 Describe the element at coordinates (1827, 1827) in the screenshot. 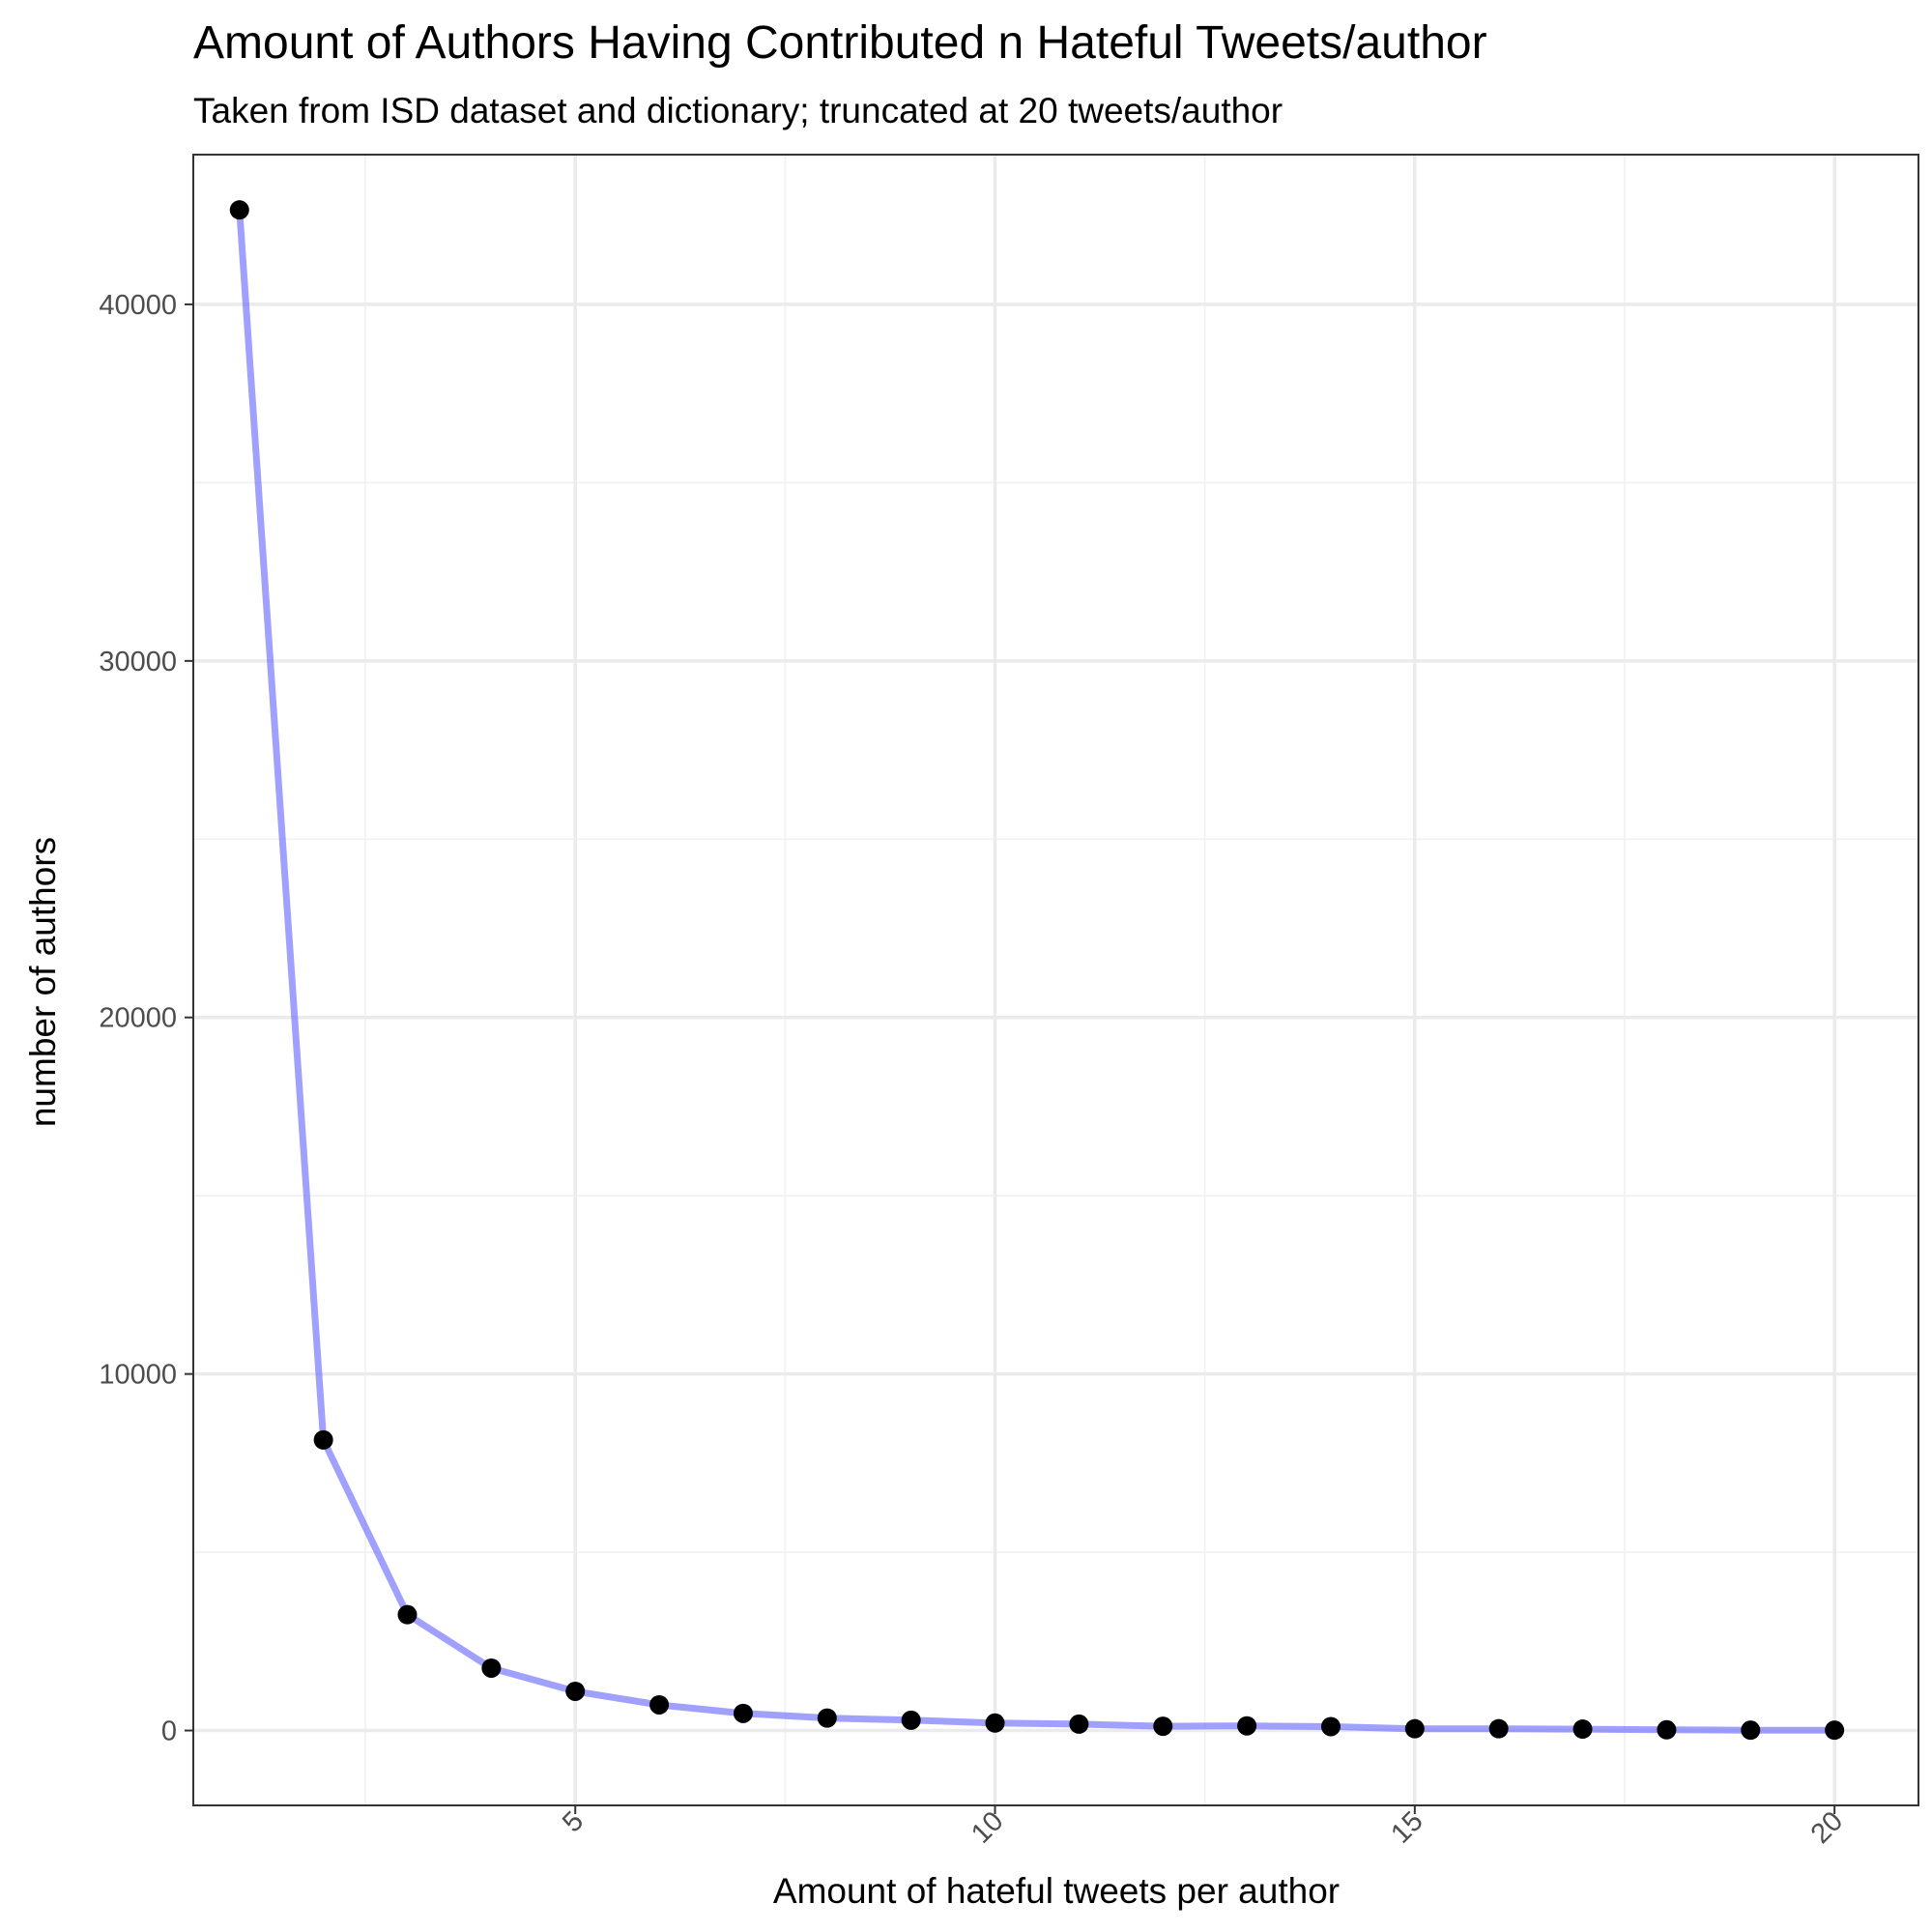

I see `x-tick-label: 20` at that location.